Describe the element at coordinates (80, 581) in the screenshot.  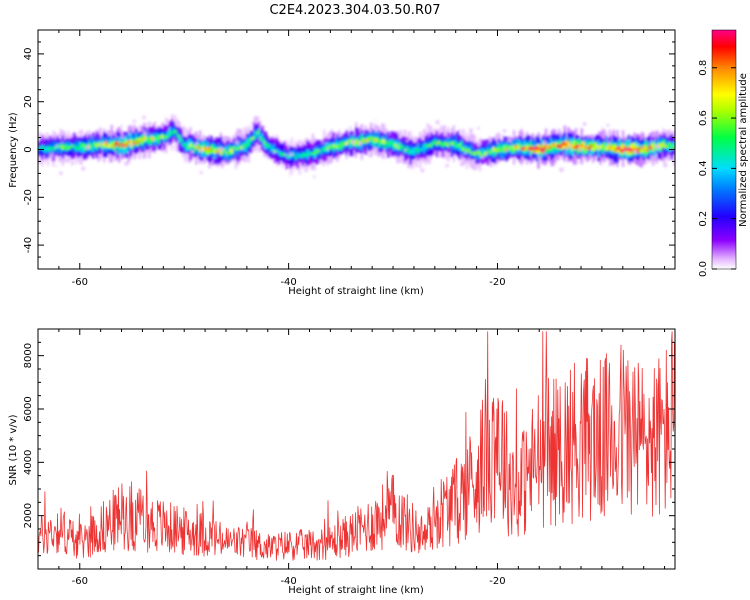
I see `snr-xtick-label: -60` at that location.